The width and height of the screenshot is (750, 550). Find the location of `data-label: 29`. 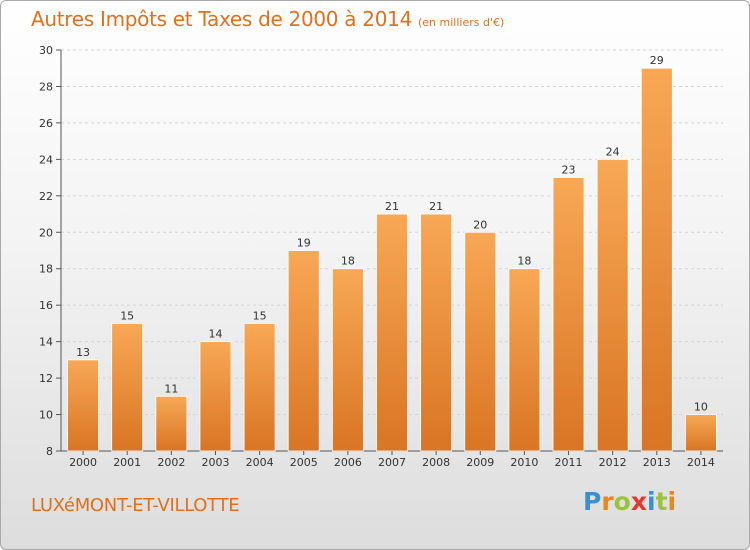

data-label: 29 is located at coordinates (657, 60).